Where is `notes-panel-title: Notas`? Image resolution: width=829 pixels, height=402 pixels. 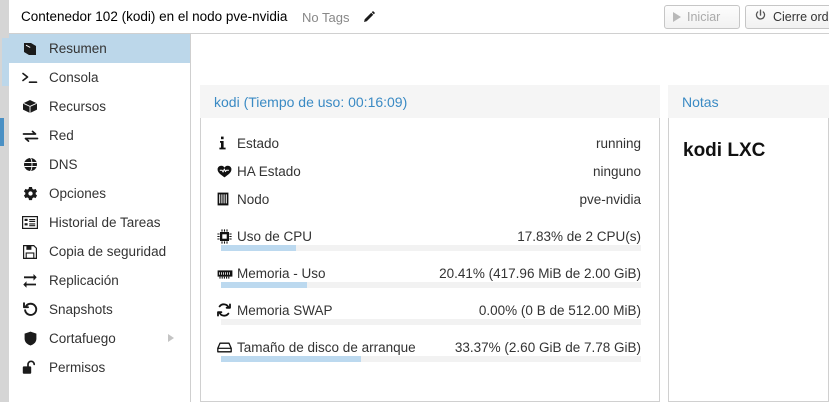
notes-panel-title: Notas is located at coordinates (748, 101).